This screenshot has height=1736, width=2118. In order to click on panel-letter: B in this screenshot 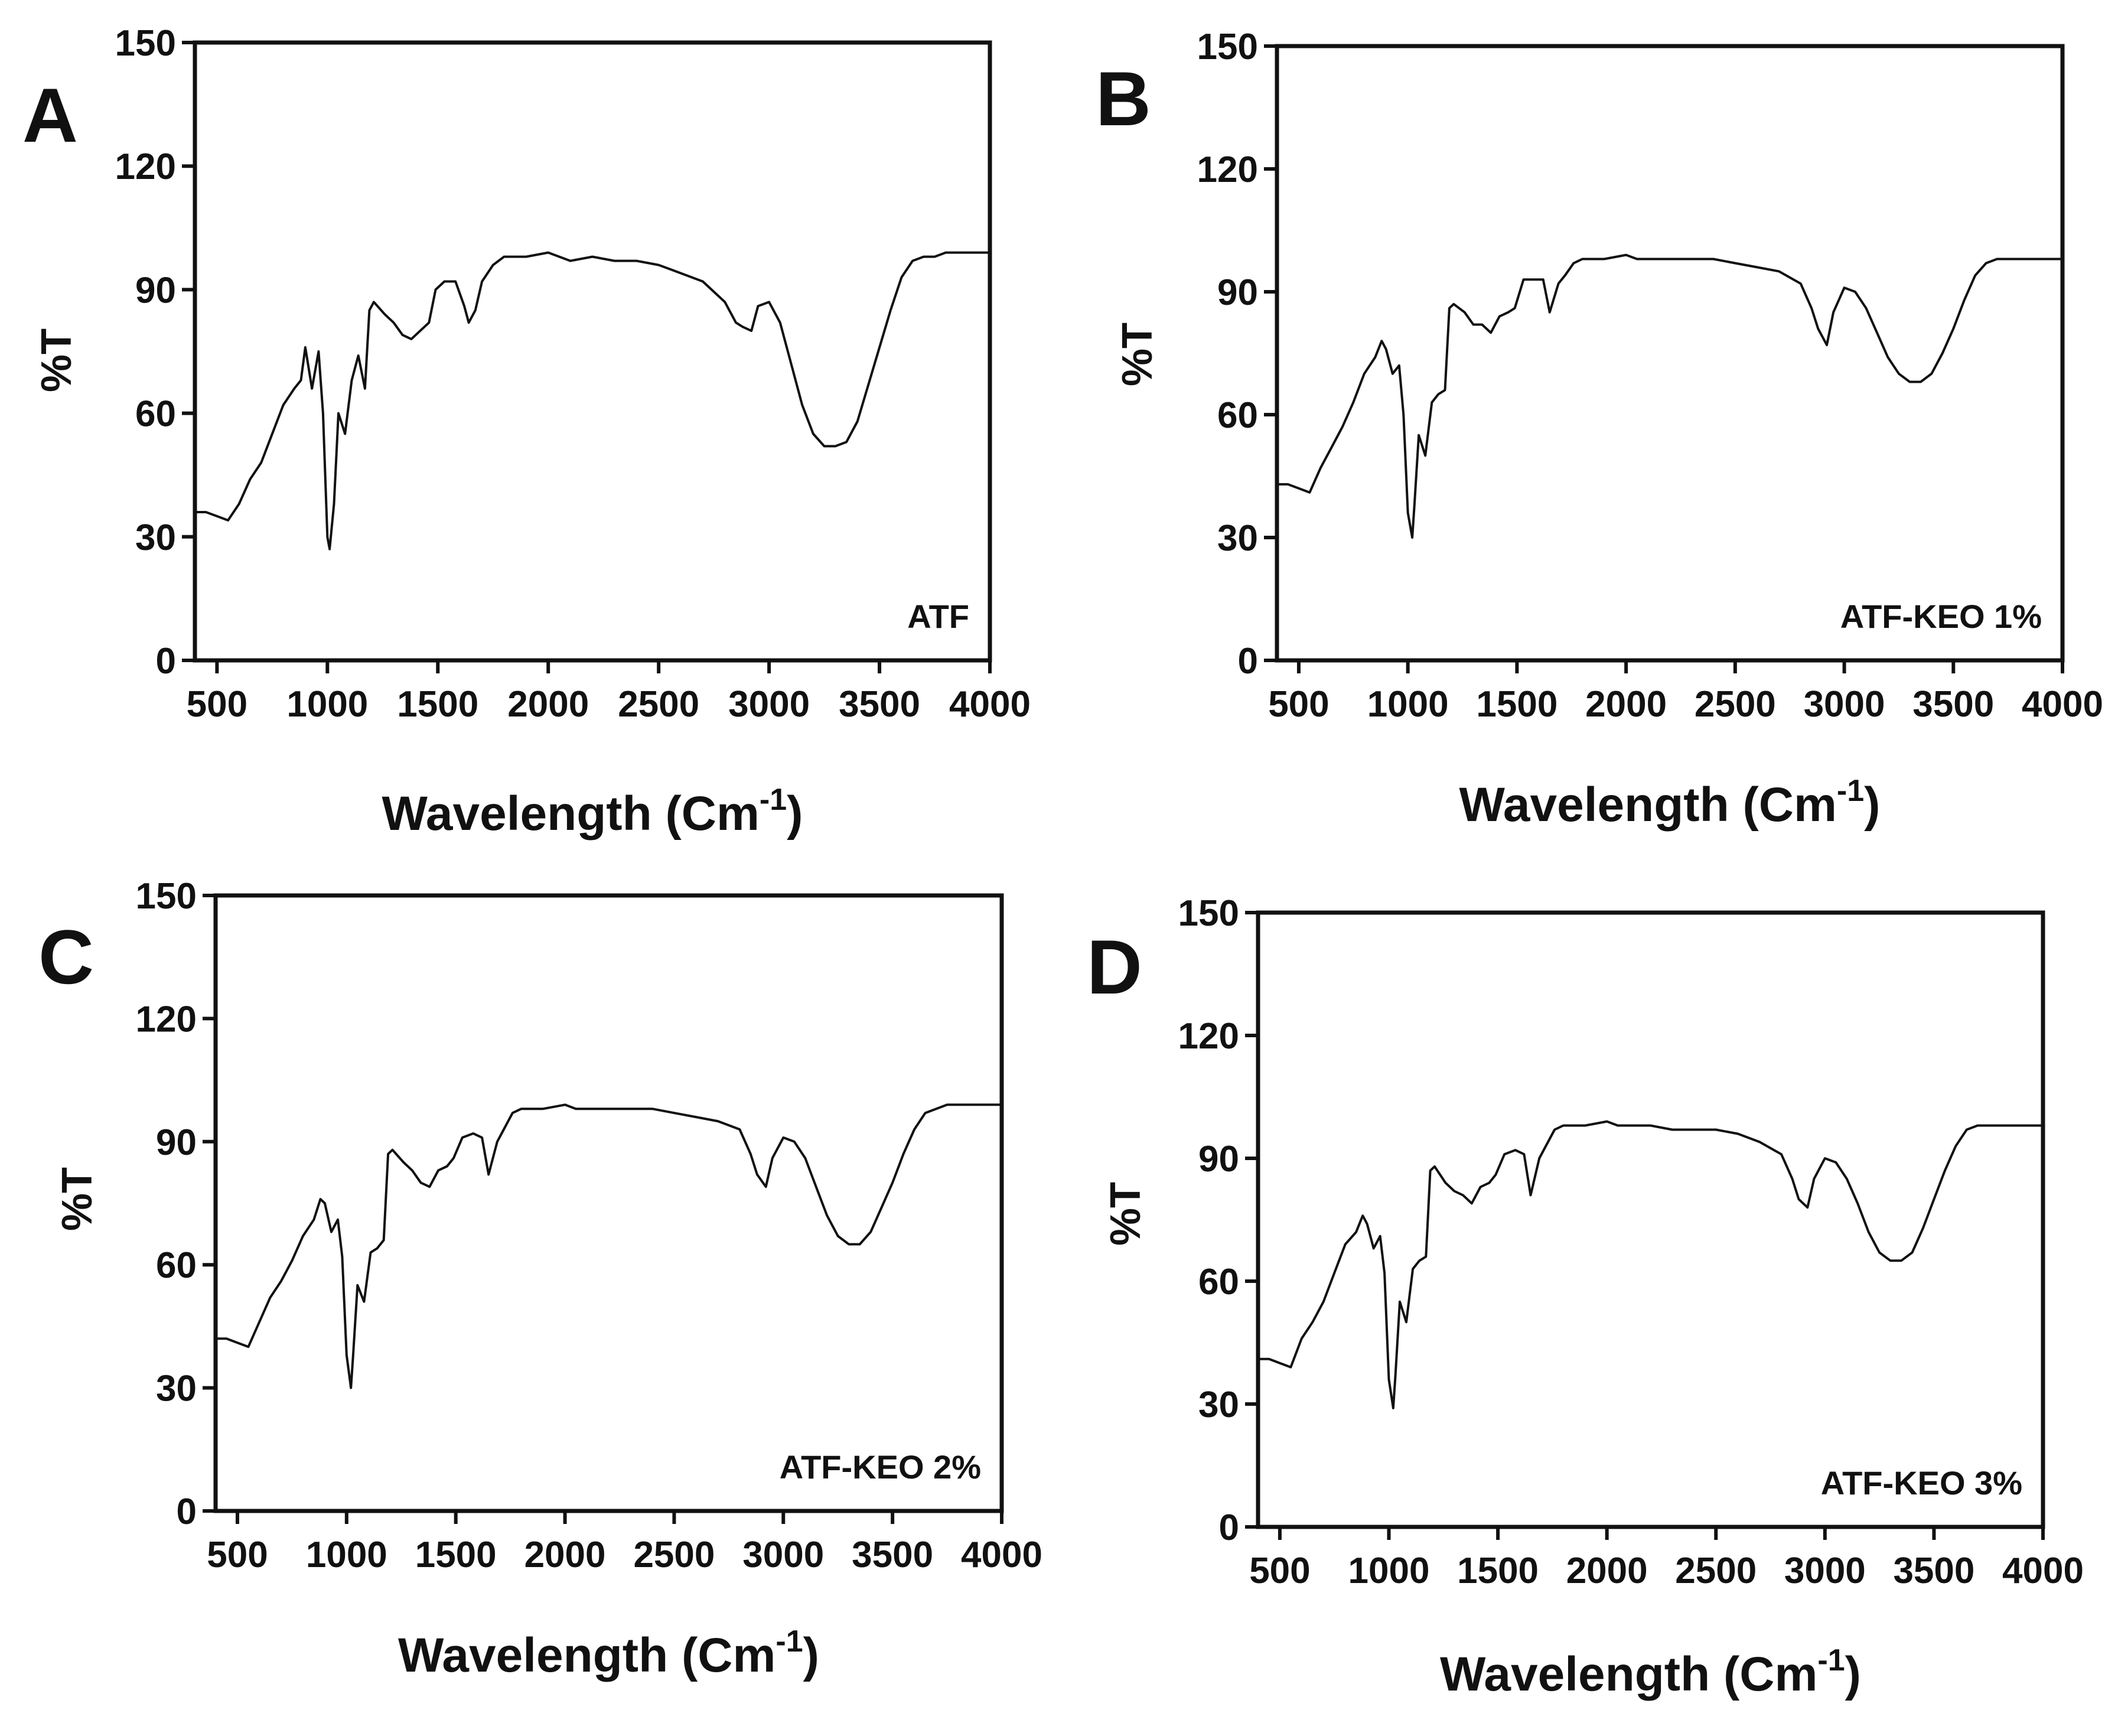, I will do `click(1123, 99)`.